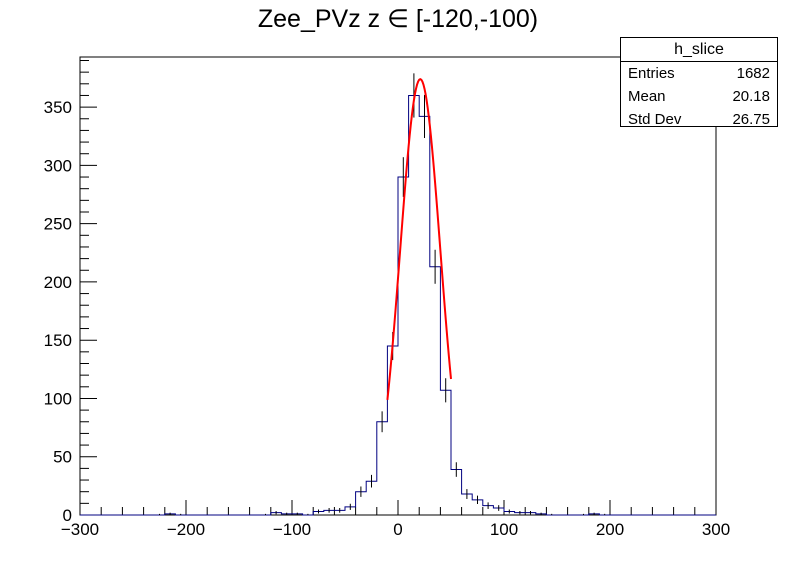 This screenshot has width=796, height=572. What do you see at coordinates (397, 529) in the screenshot?
I see `x-tick-label: 0` at bounding box center [397, 529].